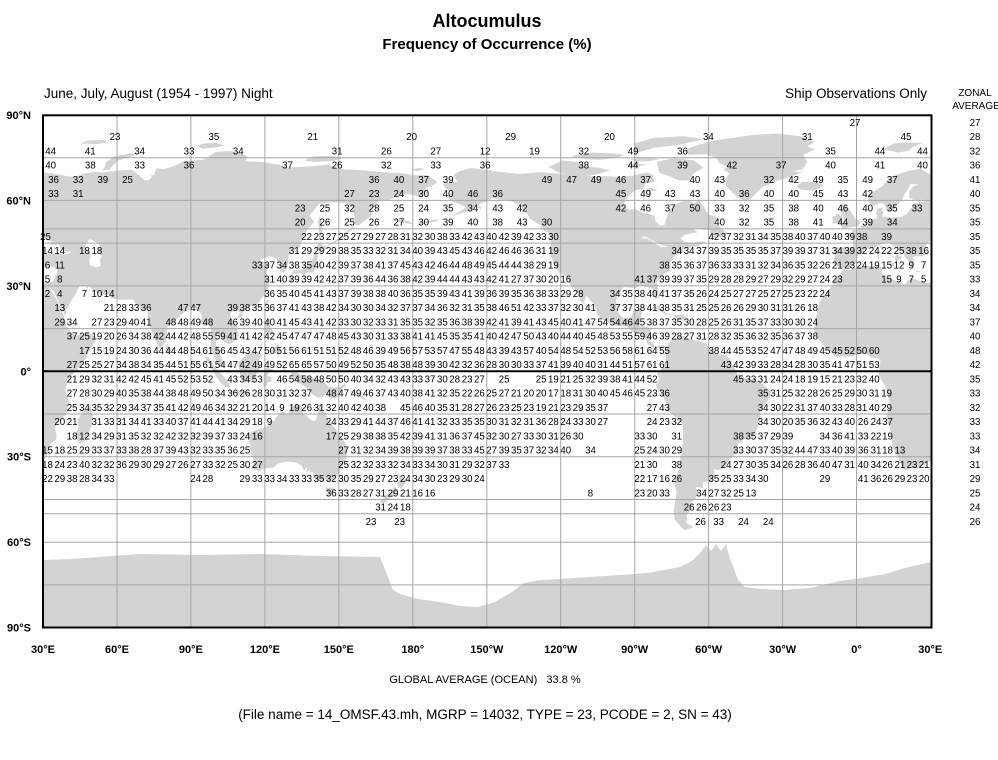 This screenshot has width=998, height=760. Describe the element at coordinates (59, 422) in the screenshot. I see `svg-text: 20` at that location.